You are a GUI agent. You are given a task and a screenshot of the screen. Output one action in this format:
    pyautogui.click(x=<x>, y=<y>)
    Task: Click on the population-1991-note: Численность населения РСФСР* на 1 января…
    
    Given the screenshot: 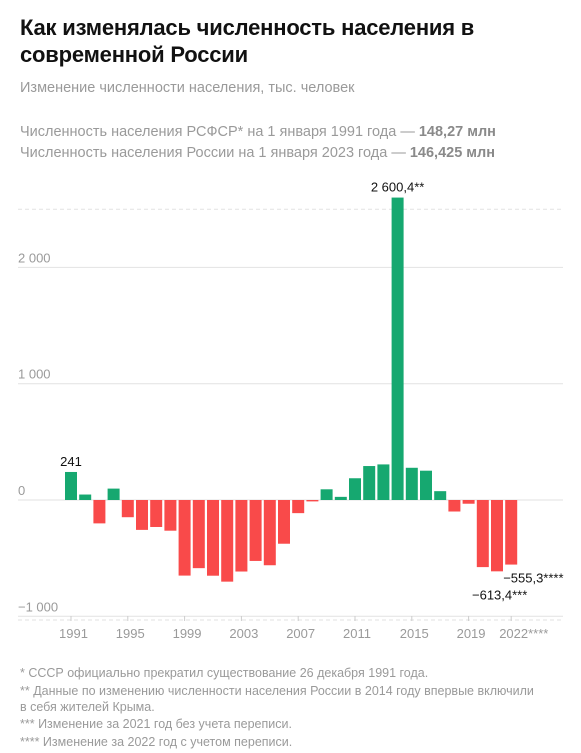 What is the action you would take?
    pyautogui.click(x=258, y=132)
    